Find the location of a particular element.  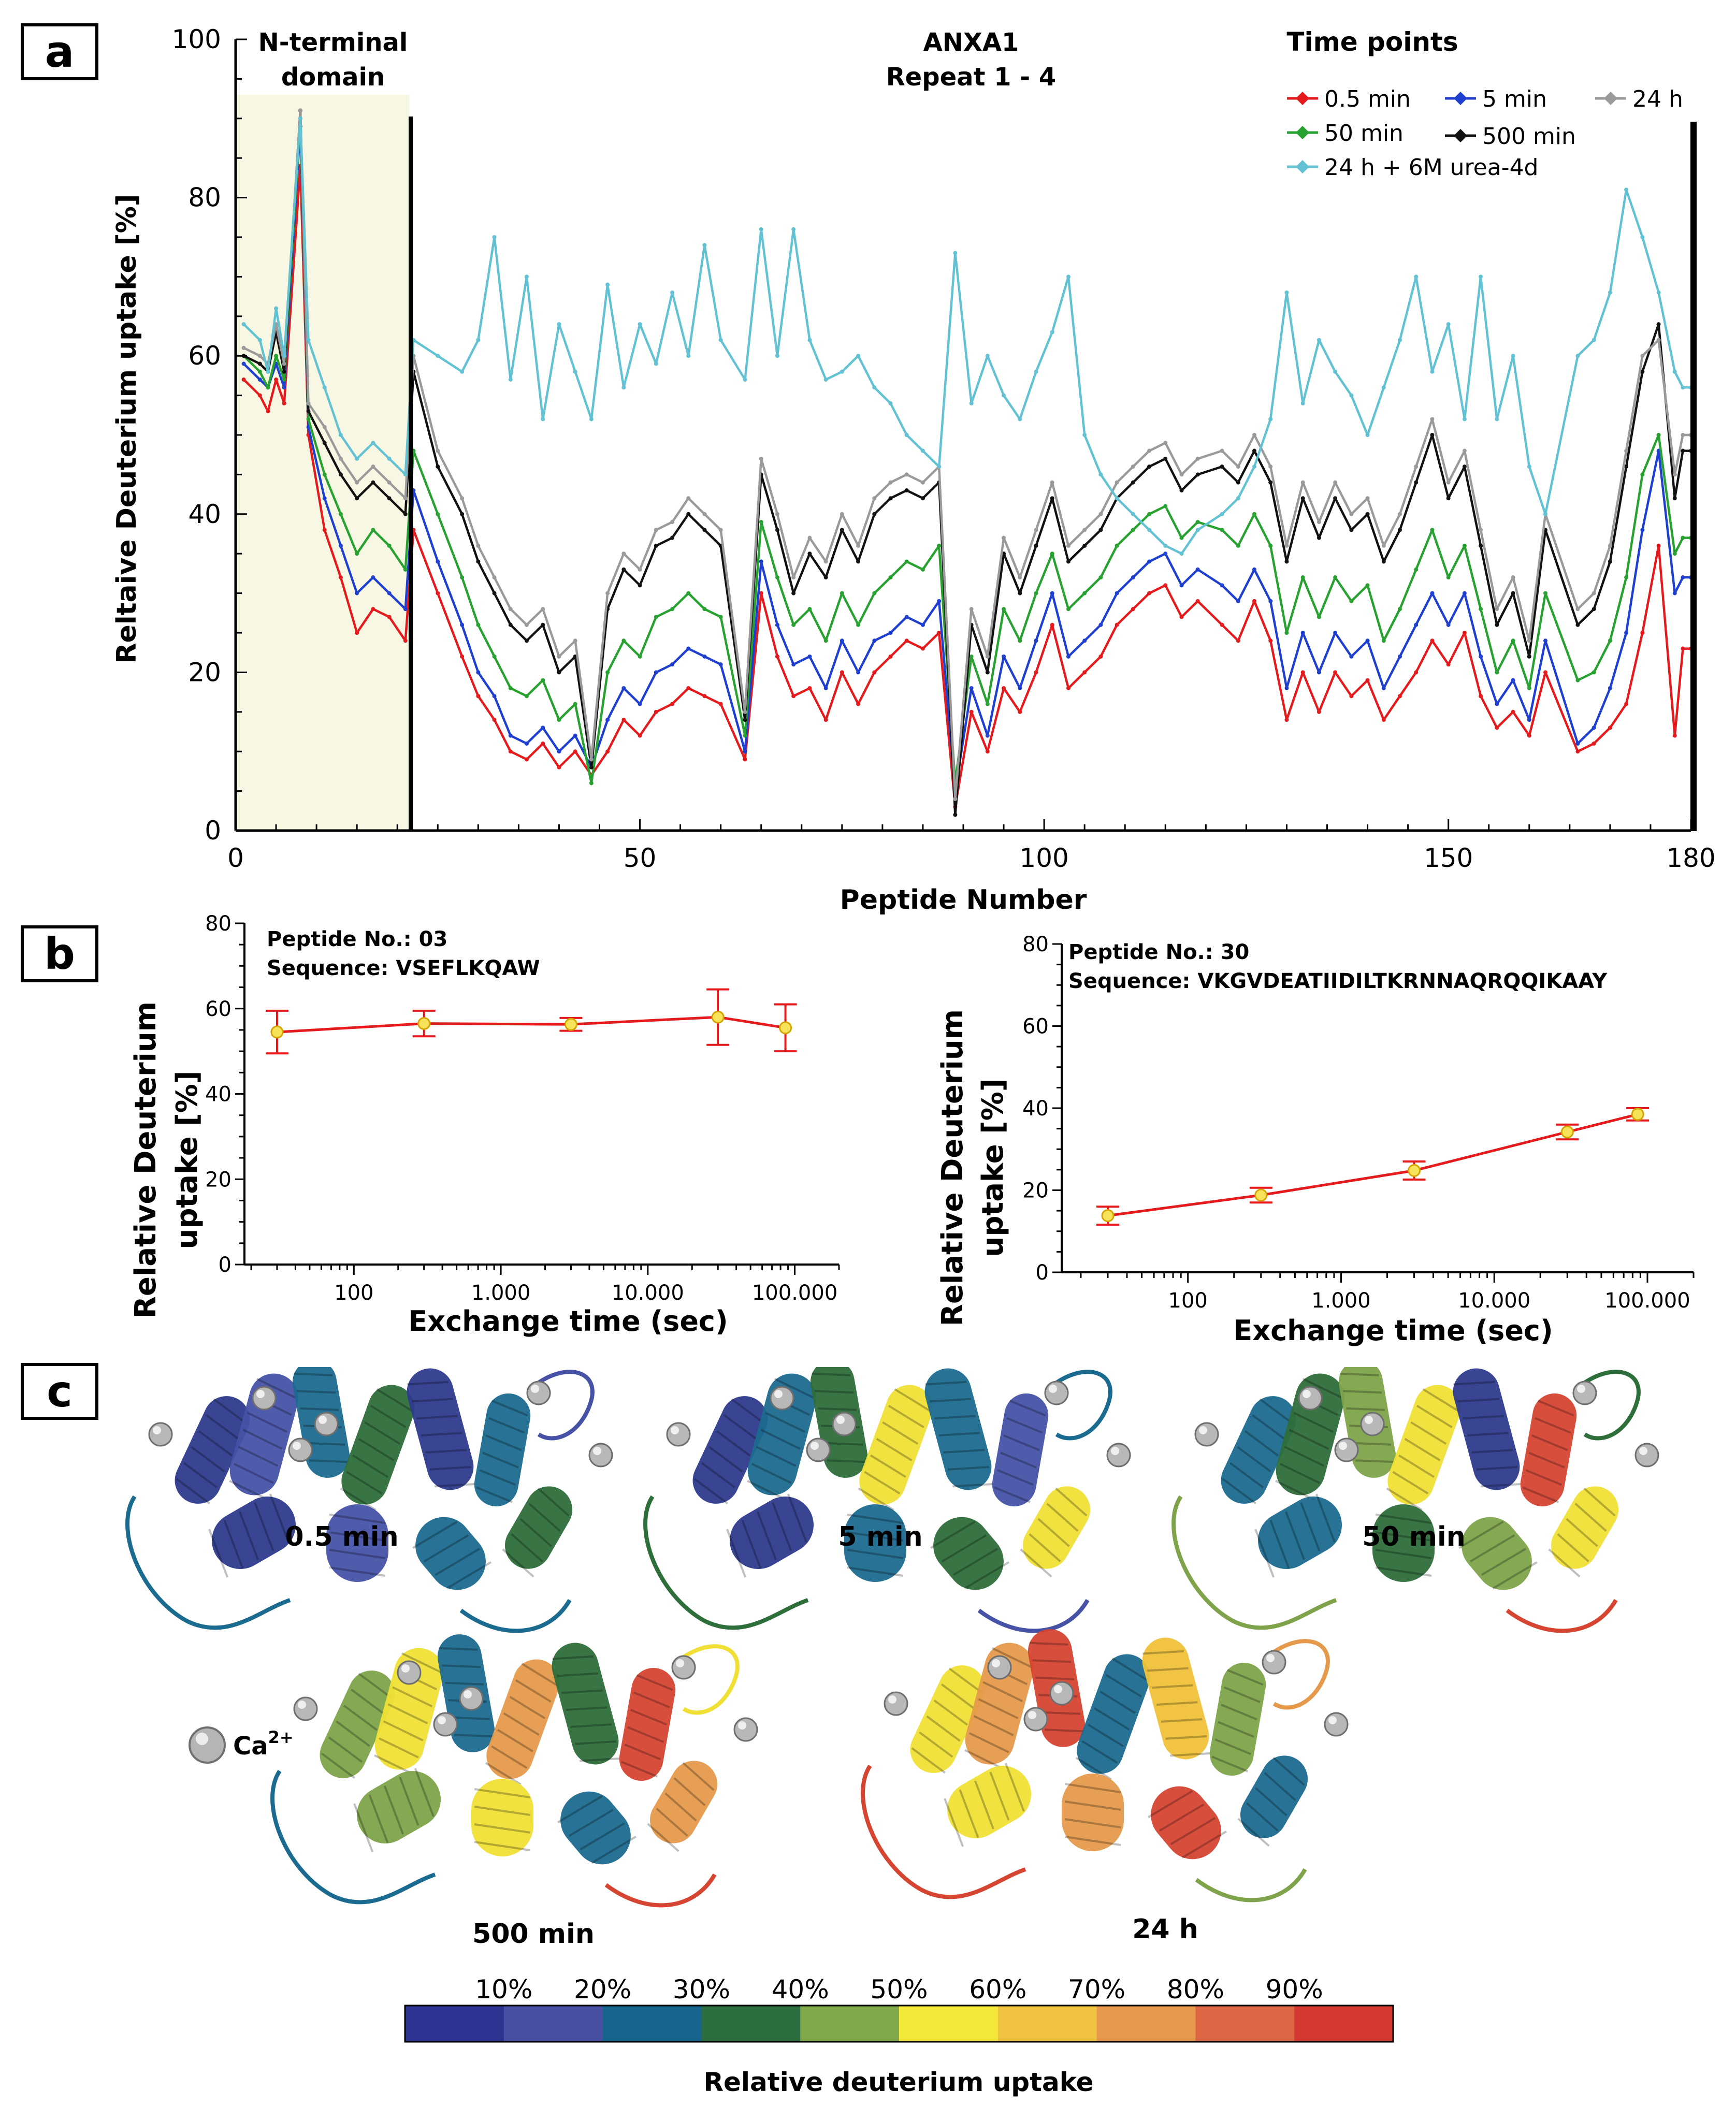

x-tick-label: 100 is located at coordinates (1043, 858).